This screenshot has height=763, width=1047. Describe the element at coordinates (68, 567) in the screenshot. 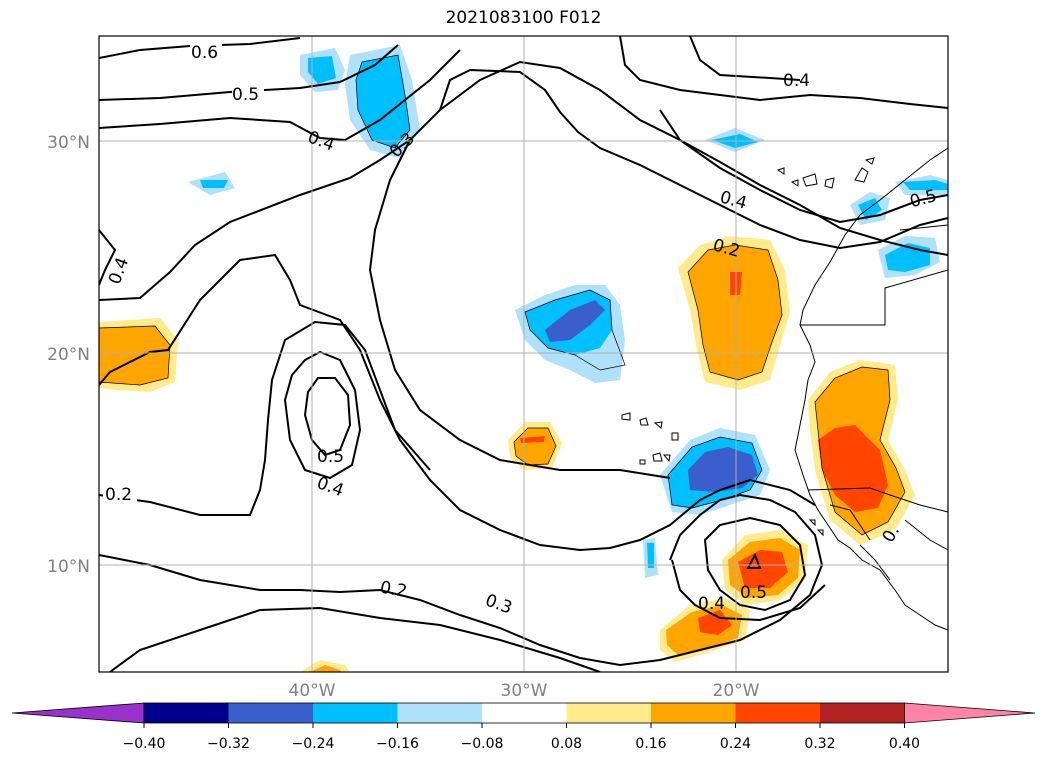

I see `lat-label-10n: 10°N` at that location.